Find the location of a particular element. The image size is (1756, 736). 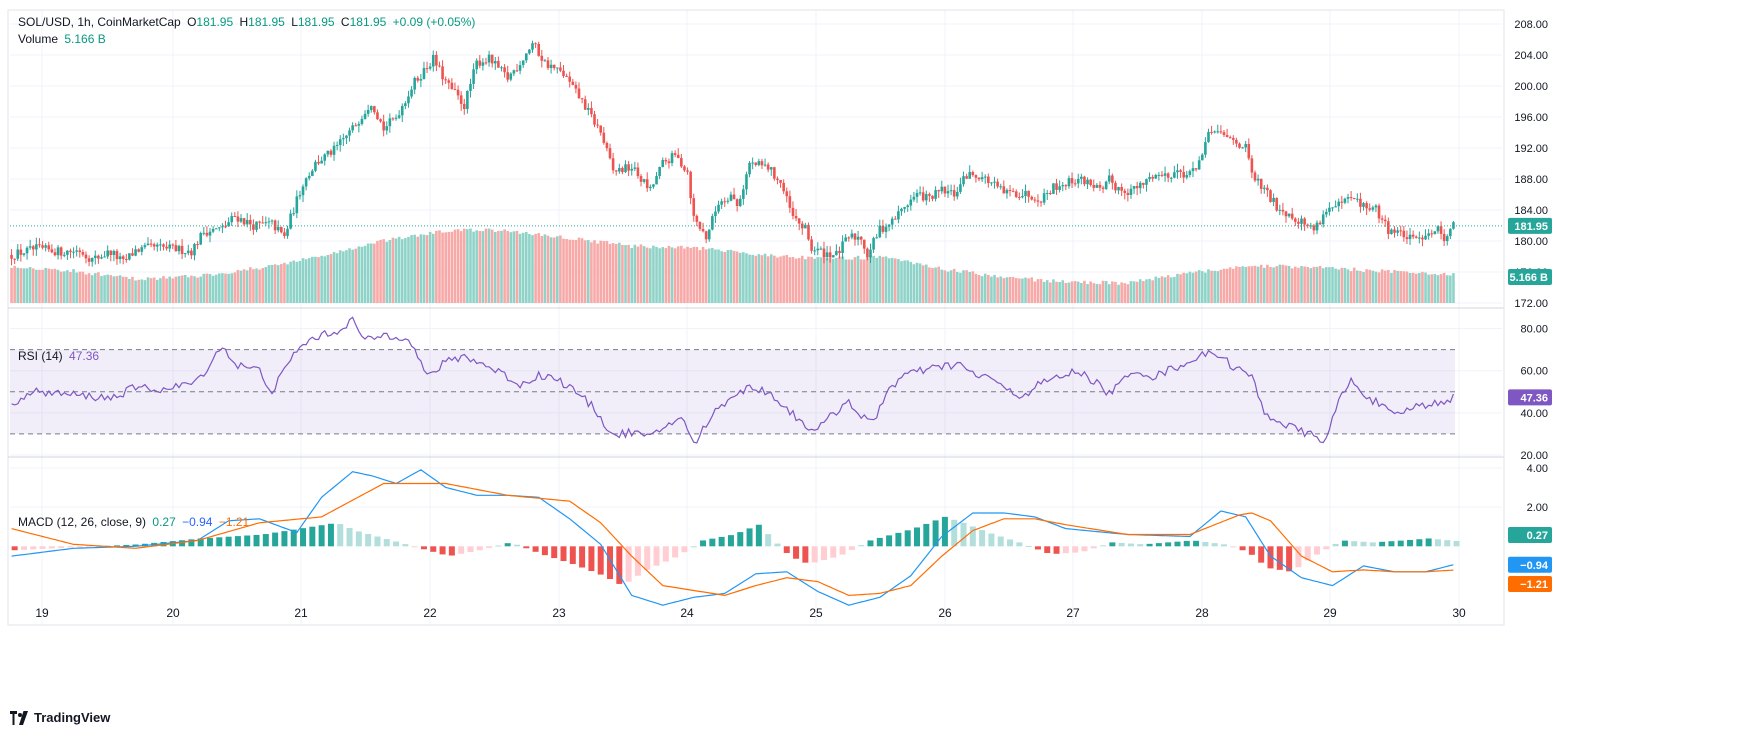

macd-legend: MACD (12, 26, close, 9) 0.27 −0.94 −1.21 is located at coordinates (135, 522).